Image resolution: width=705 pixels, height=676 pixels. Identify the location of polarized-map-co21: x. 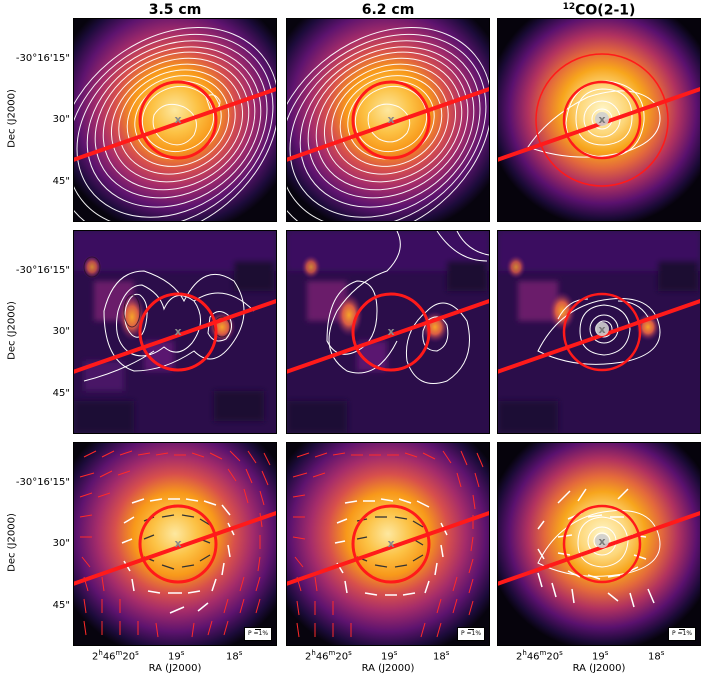
(599, 332).